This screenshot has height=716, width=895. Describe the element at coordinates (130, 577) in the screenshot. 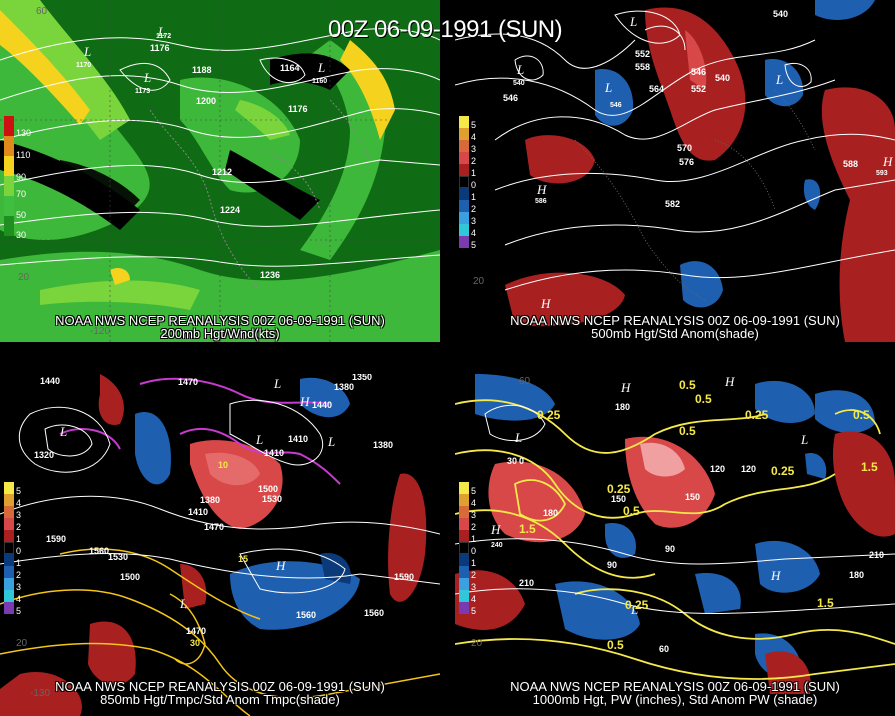

I see `contour-label: 1500` at that location.